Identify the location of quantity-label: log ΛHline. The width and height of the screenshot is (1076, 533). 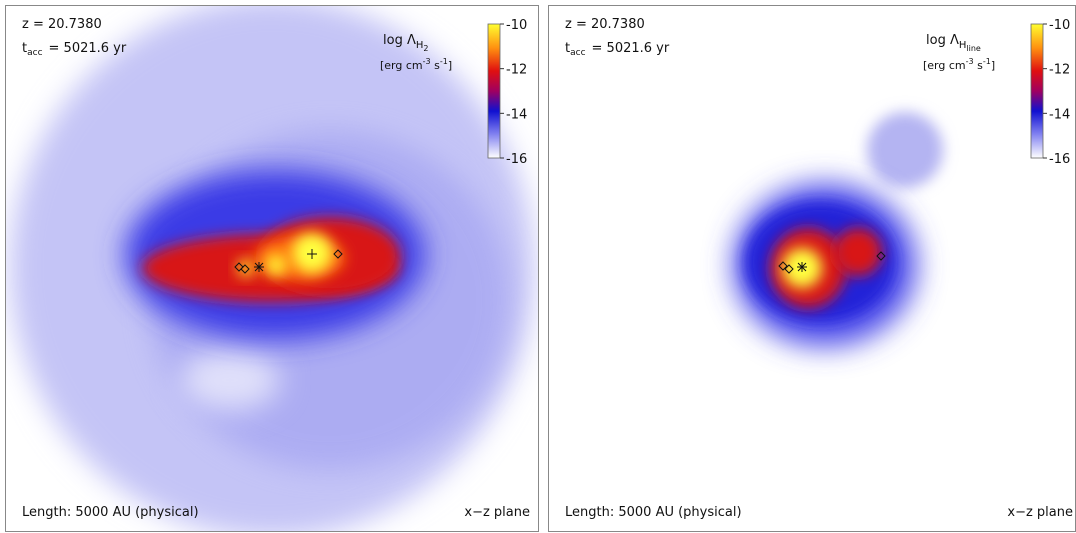
(953, 43).